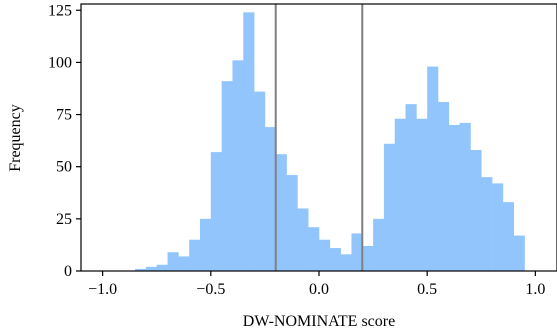 This screenshot has height=334, width=557. I want to click on x-tick-label: −1.0, so click(102, 289).